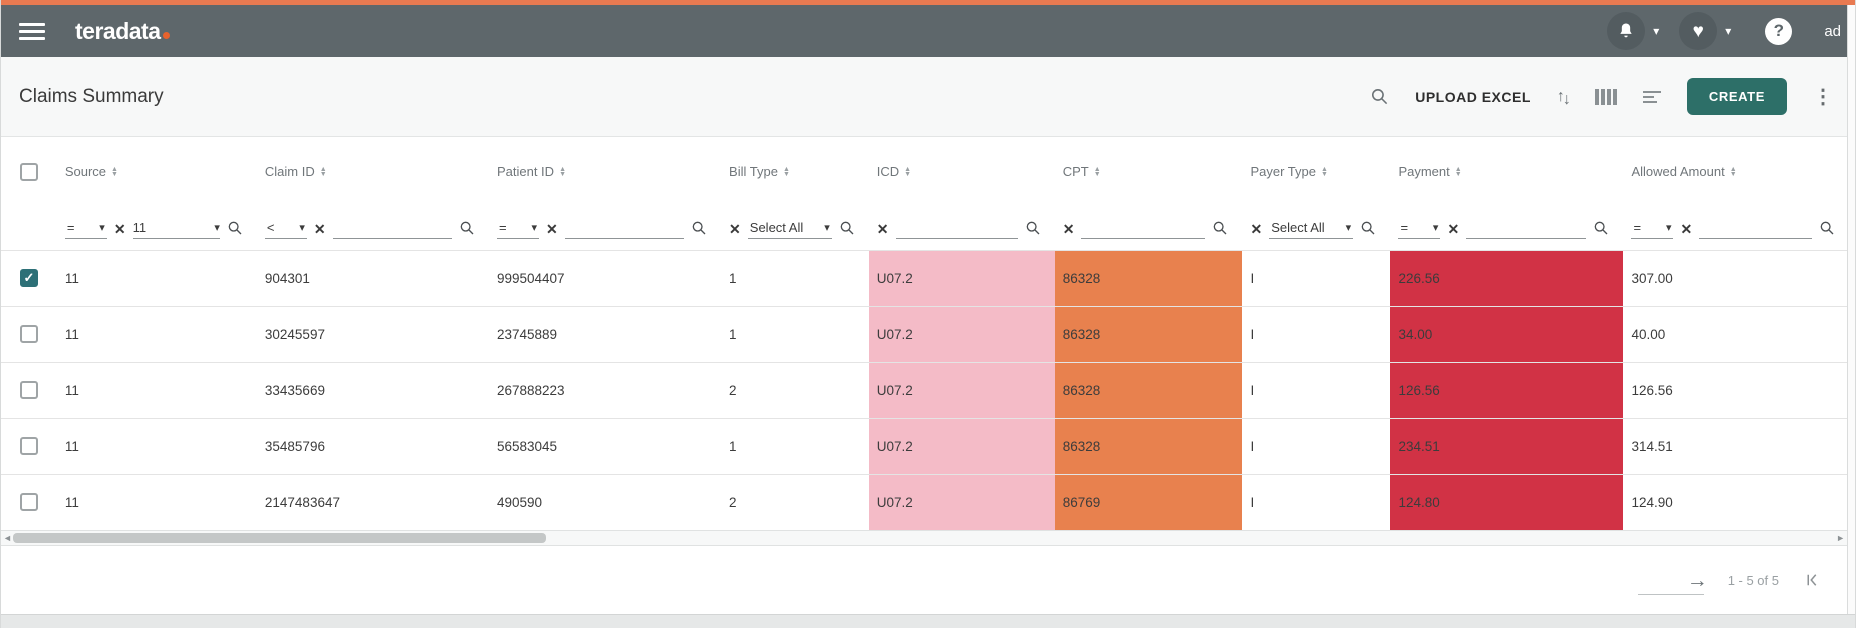 The width and height of the screenshot is (1856, 628). What do you see at coordinates (176, 228) in the screenshot?
I see `filter-input: 11 ▾` at bounding box center [176, 228].